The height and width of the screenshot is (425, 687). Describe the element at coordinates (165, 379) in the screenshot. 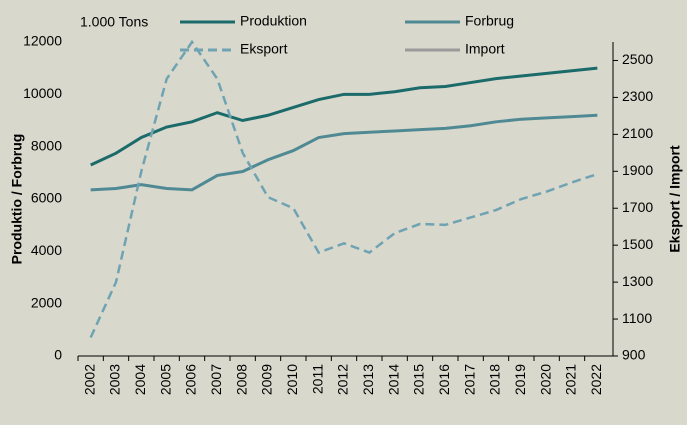

I see `x-tick-label: 2005` at that location.